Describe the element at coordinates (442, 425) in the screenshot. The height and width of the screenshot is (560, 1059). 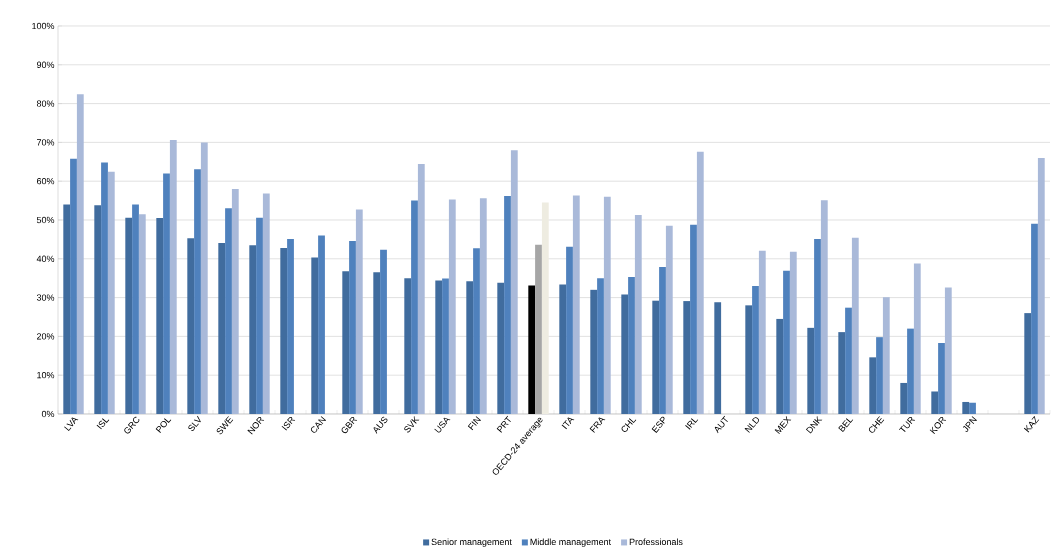
I see `x-tick-label: USA` at that location.